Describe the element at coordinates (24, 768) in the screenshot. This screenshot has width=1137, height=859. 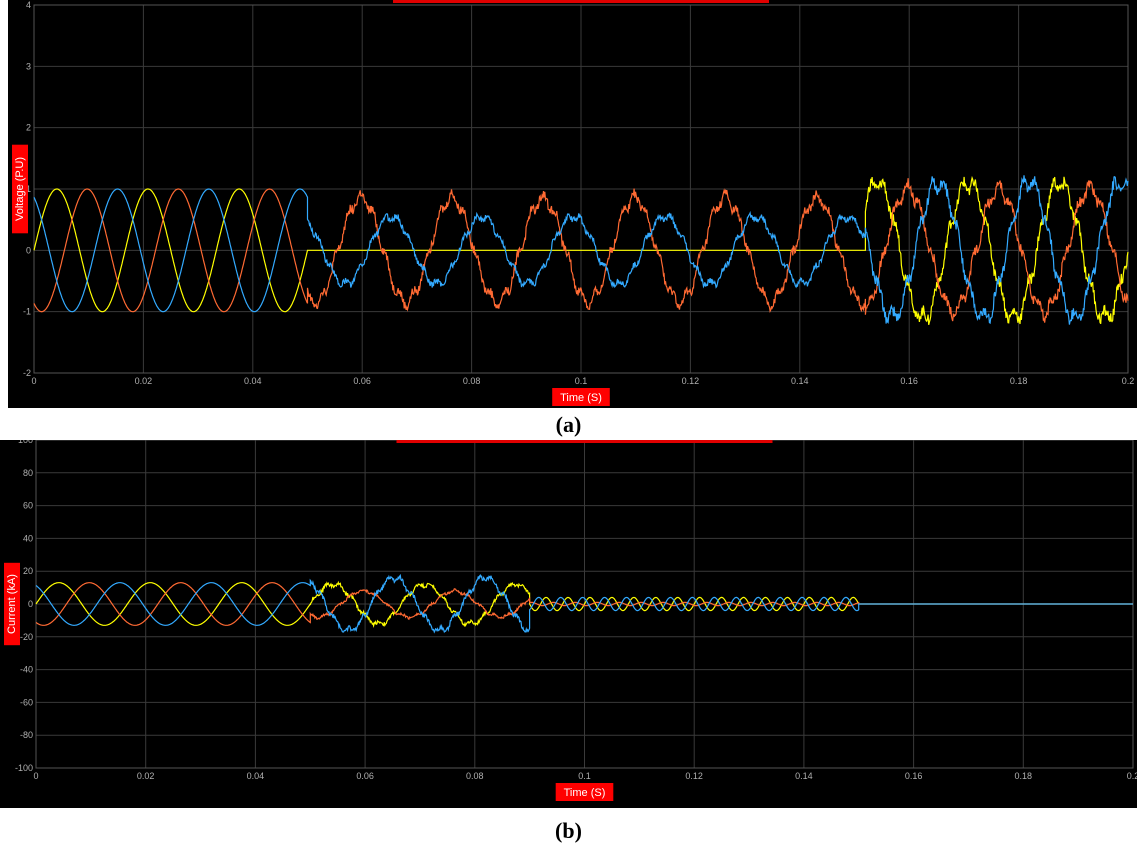
I see `y-tick-label: -100` at that location.